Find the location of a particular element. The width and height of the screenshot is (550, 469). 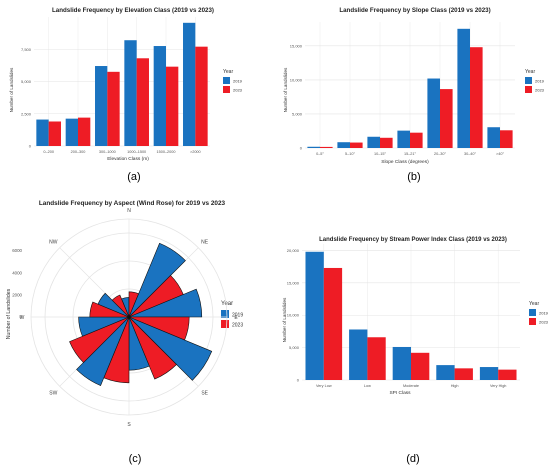

wedge-2019-NW is located at coordinates (113, 305).